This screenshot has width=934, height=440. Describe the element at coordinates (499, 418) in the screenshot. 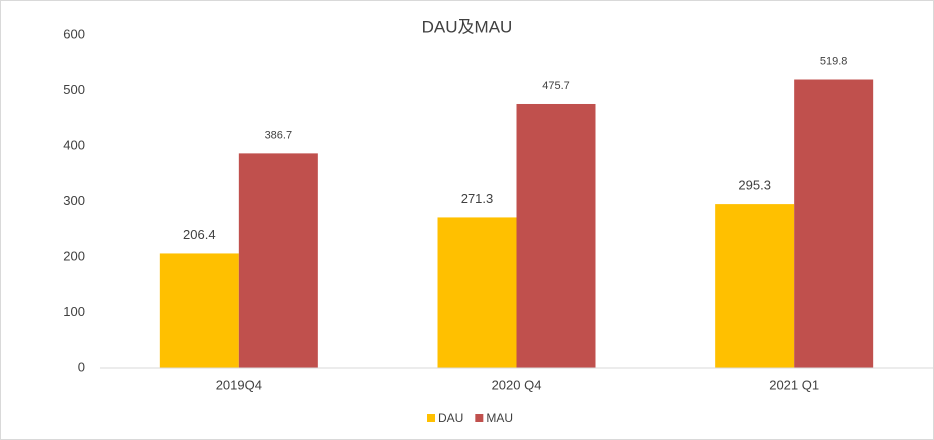

I see `legend-label: MAU` at that location.